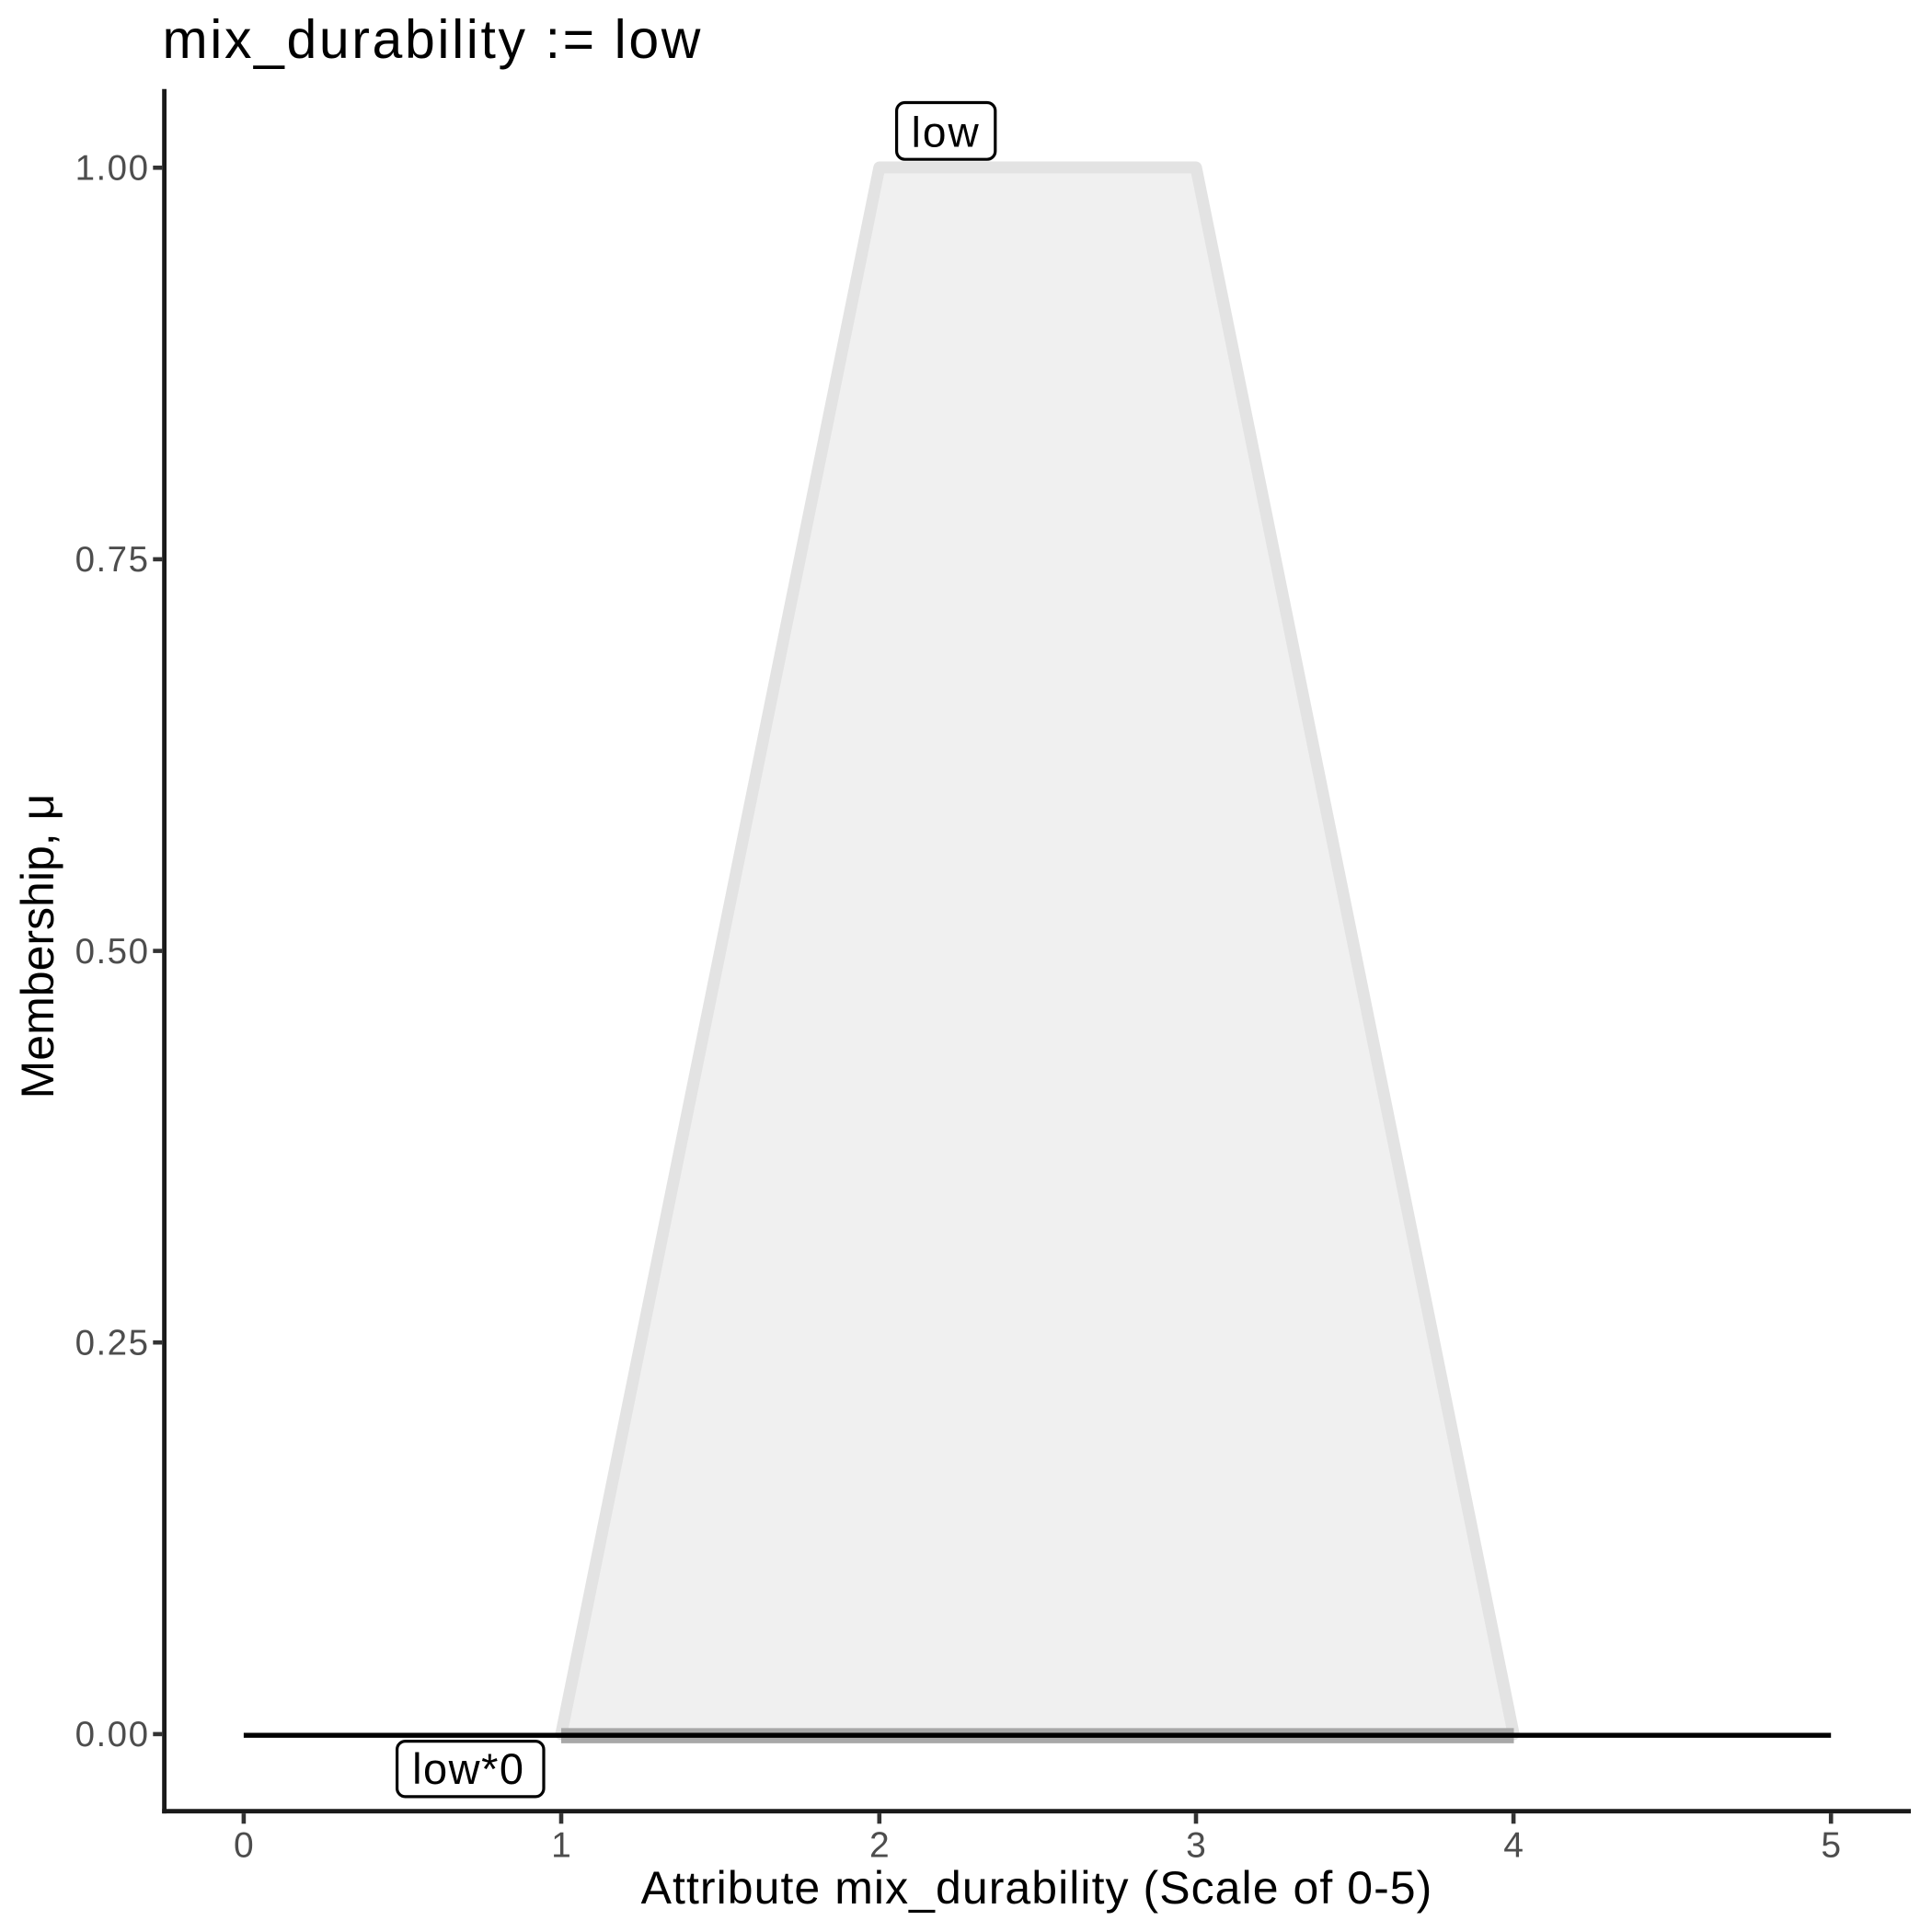 The width and height of the screenshot is (1932, 1932). Describe the element at coordinates (1831, 1845) in the screenshot. I see `svg-text: 5` at that location.